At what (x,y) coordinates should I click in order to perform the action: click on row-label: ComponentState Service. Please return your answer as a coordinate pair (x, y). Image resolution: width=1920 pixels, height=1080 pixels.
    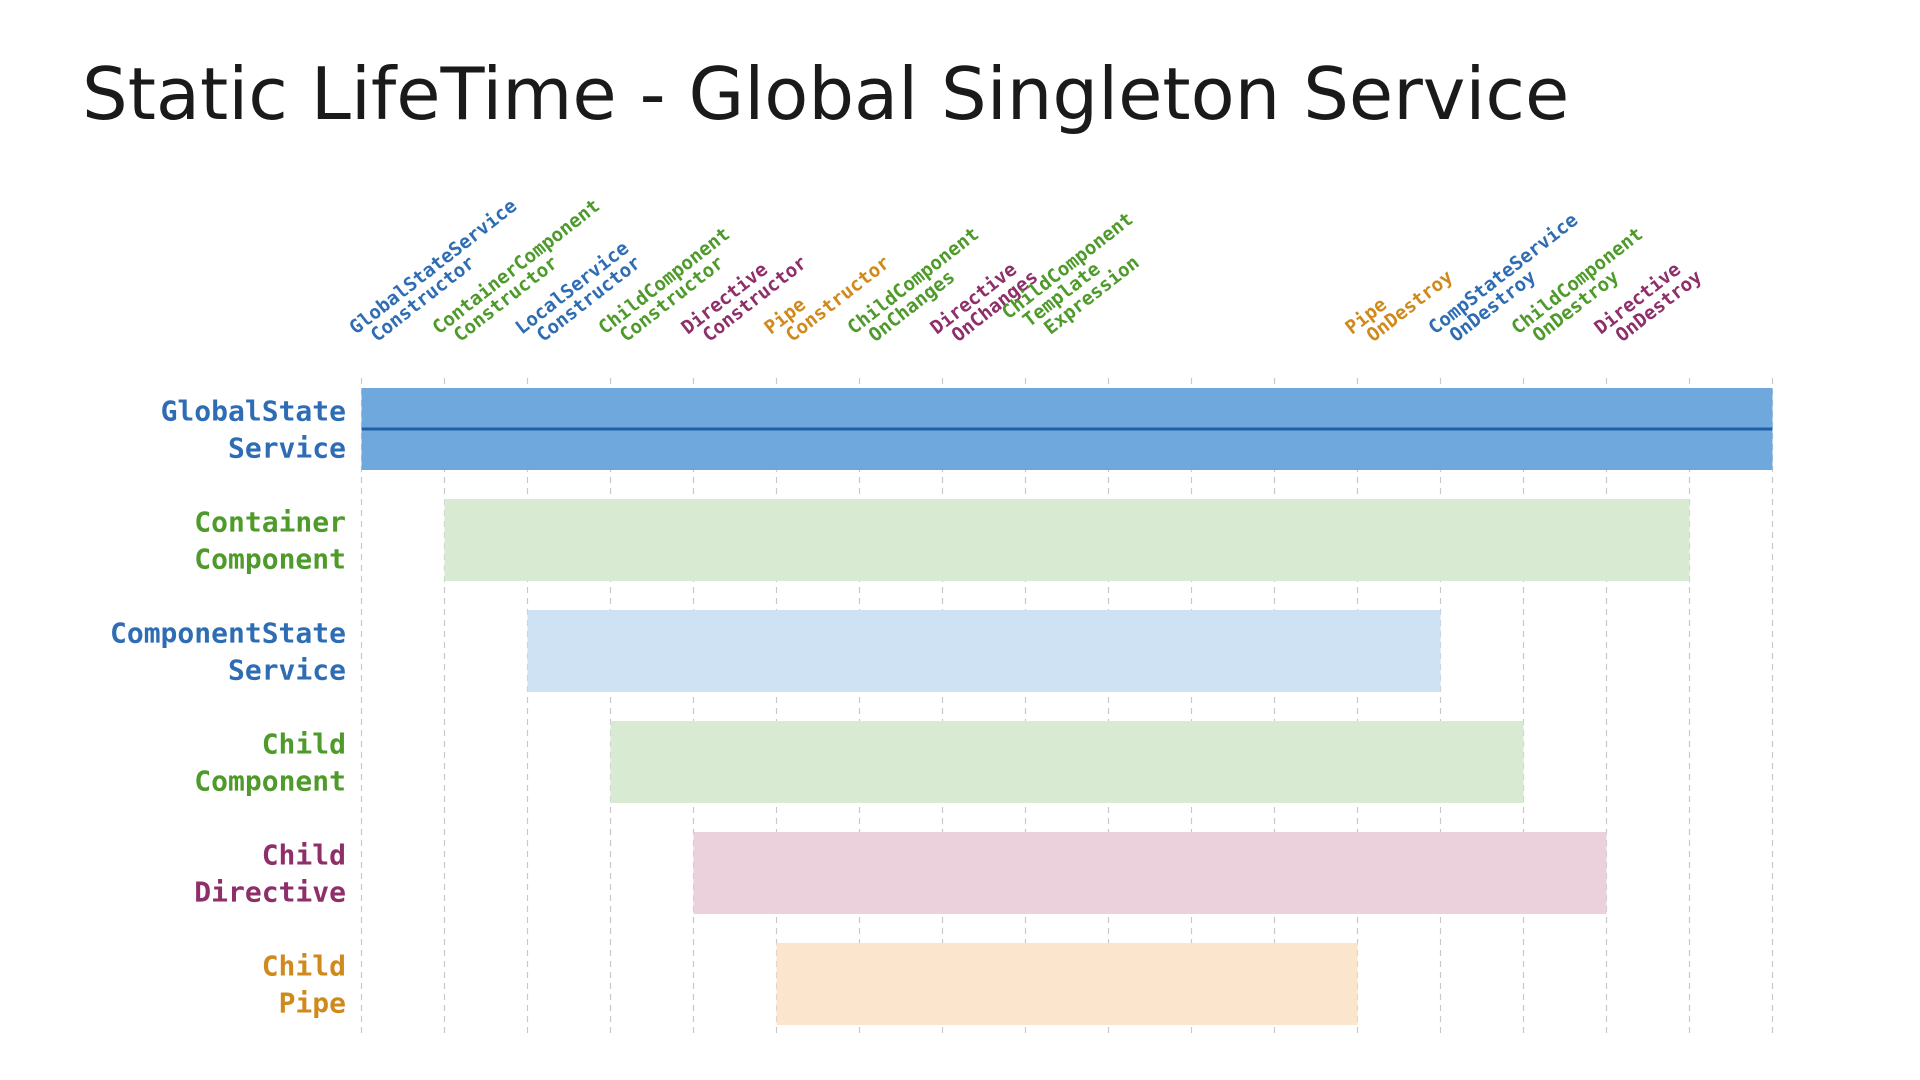
    Looking at the image, I should click on (228, 651).